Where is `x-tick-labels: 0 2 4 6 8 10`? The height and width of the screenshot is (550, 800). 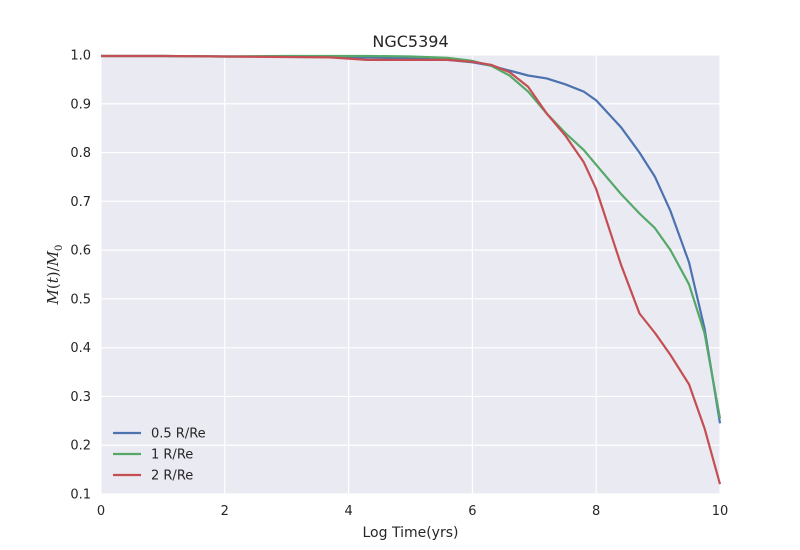
x-tick-labels: 0 2 4 6 8 10 is located at coordinates (412, 511).